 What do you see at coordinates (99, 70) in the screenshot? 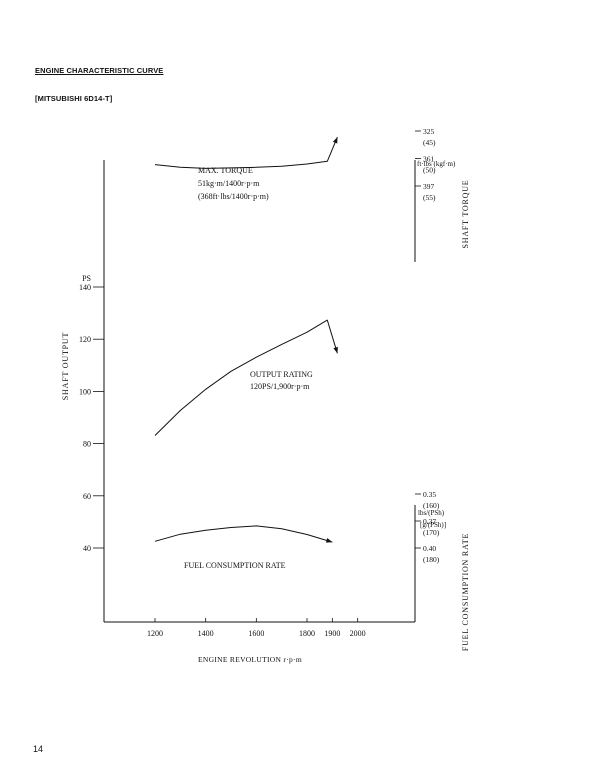
I see `doc-title: ENGINE CHARACTERISTIC CURVE` at bounding box center [99, 70].